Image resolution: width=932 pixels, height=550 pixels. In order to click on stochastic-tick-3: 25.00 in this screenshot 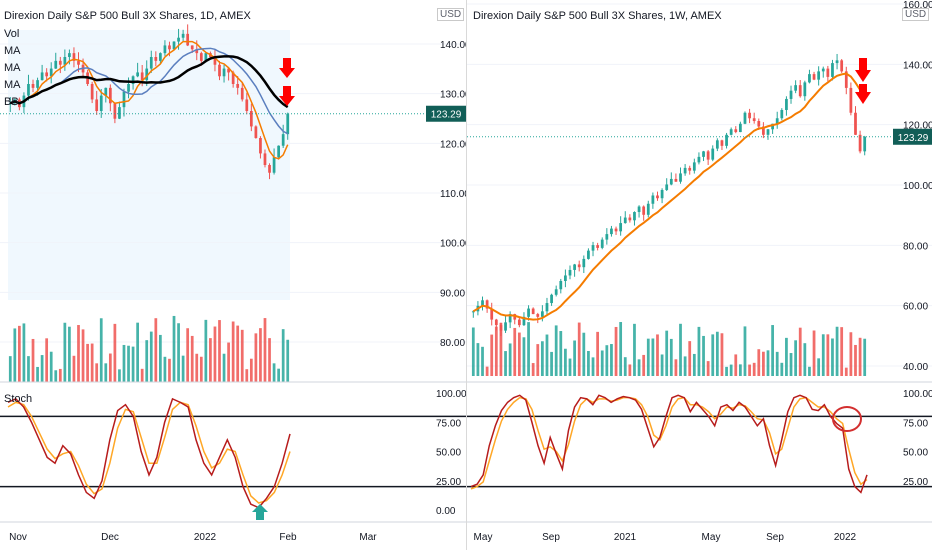, I will do `click(448, 482)`.